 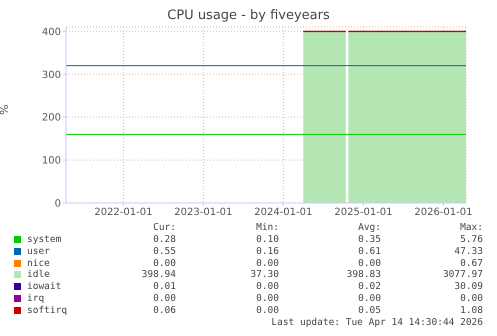 What do you see at coordinates (369, 239) in the screenshot?
I see `text: 0.35` at bounding box center [369, 239].